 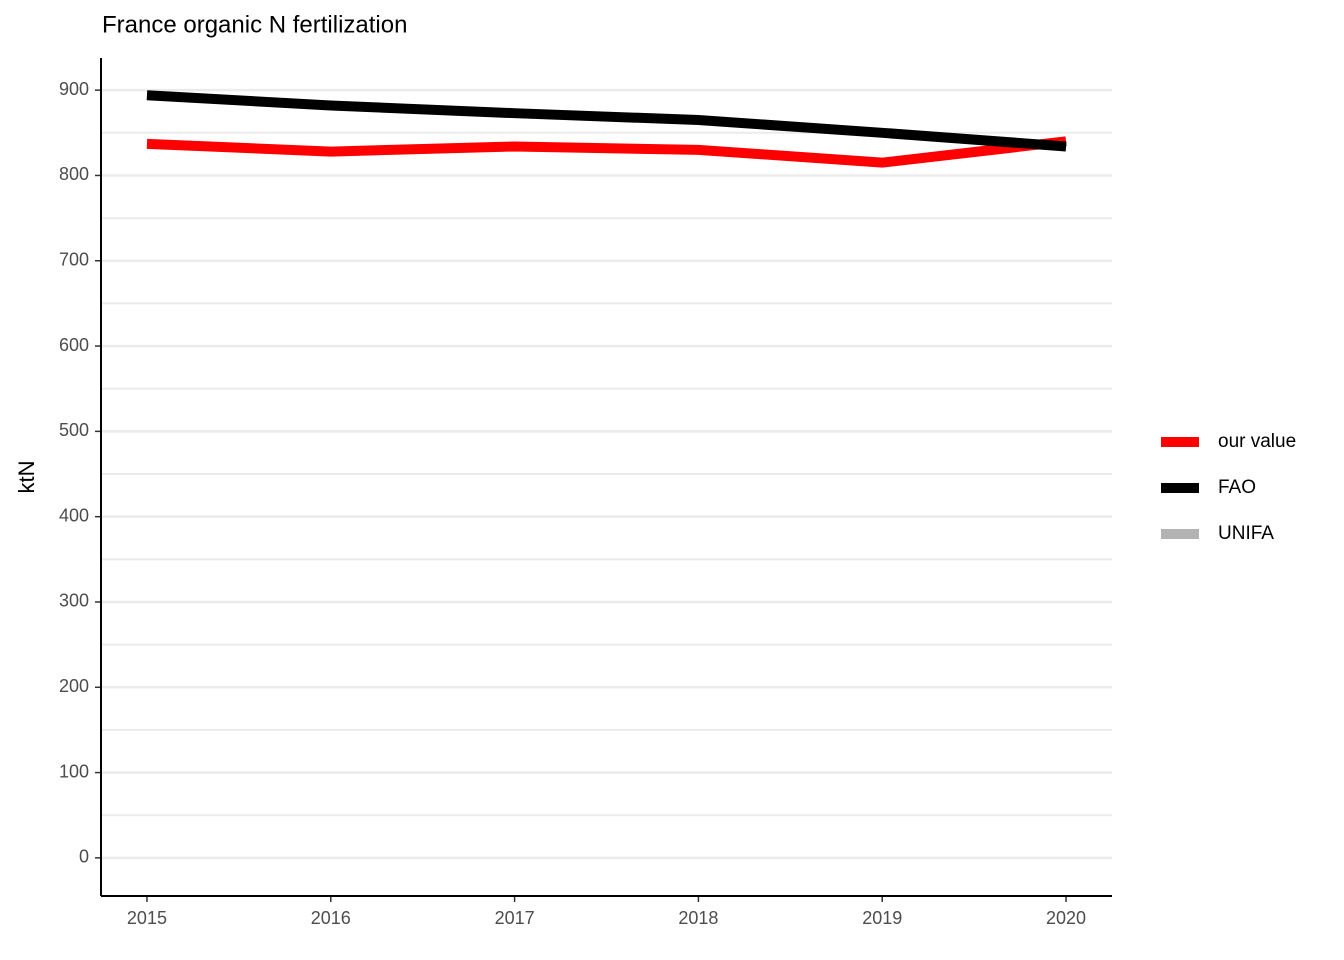 I want to click on y-tick-label: 800, so click(x=74, y=174).